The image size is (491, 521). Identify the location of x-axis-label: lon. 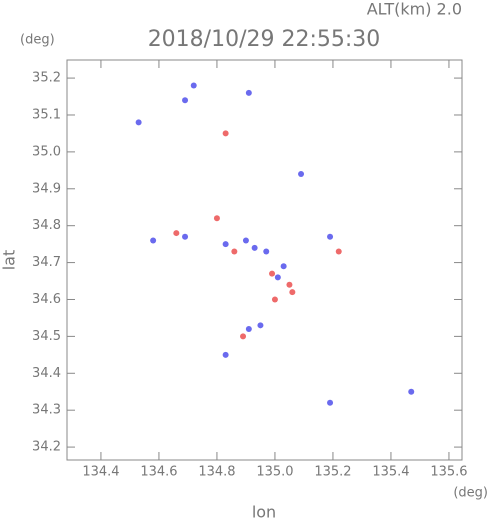
(264, 512).